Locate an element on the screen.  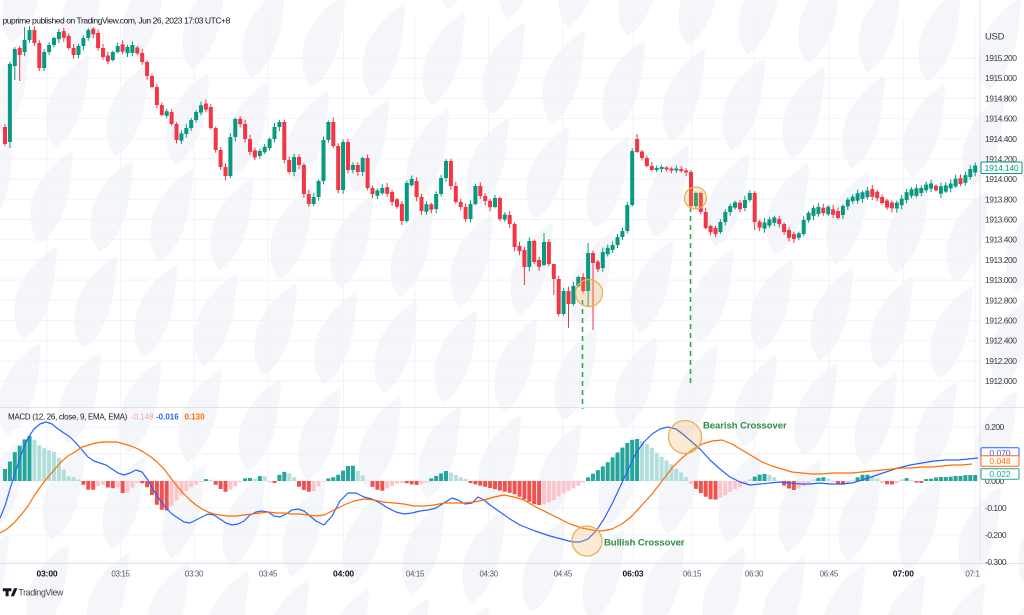
svg-text: 06:15 is located at coordinates (692, 573).